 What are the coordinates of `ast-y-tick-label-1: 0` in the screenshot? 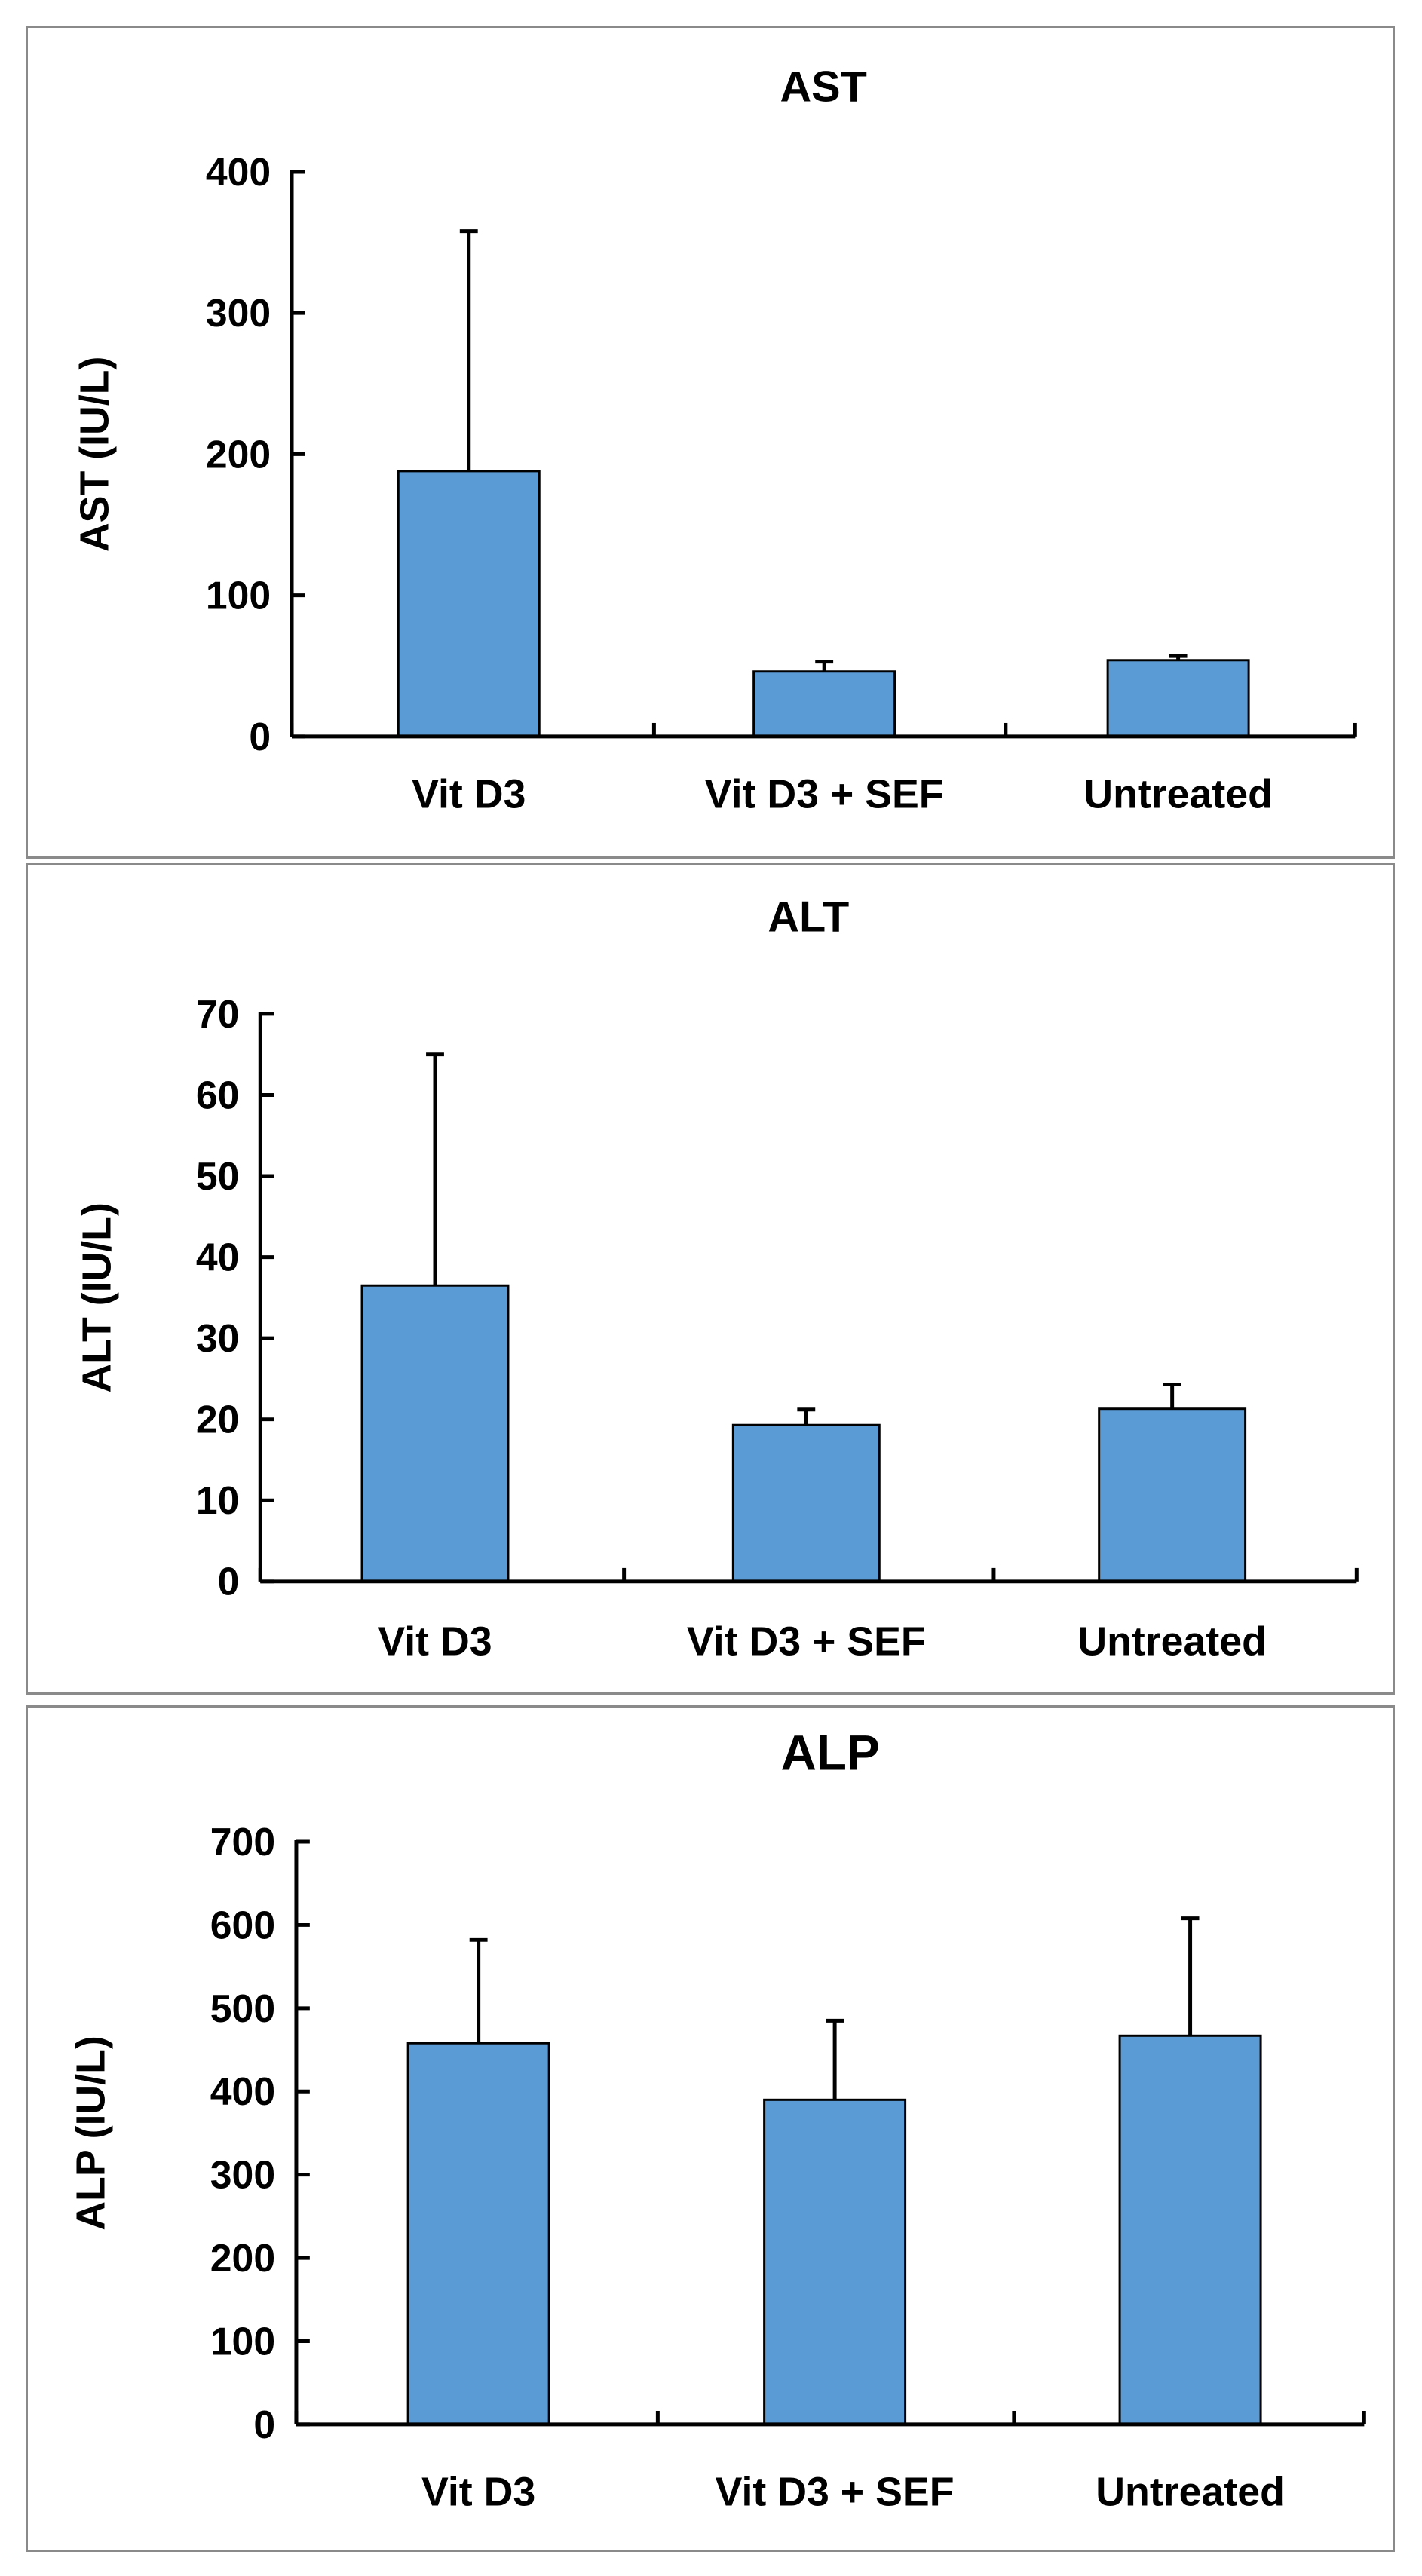 It's located at (260, 736).